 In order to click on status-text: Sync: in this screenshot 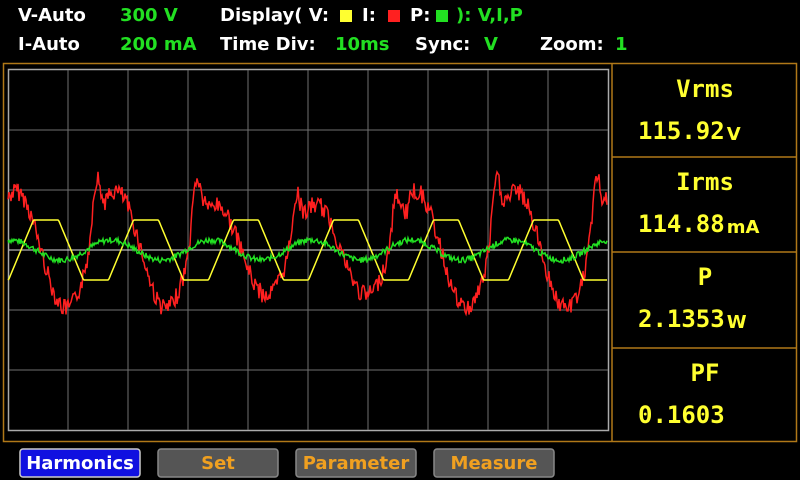, I will do `click(442, 44)`.